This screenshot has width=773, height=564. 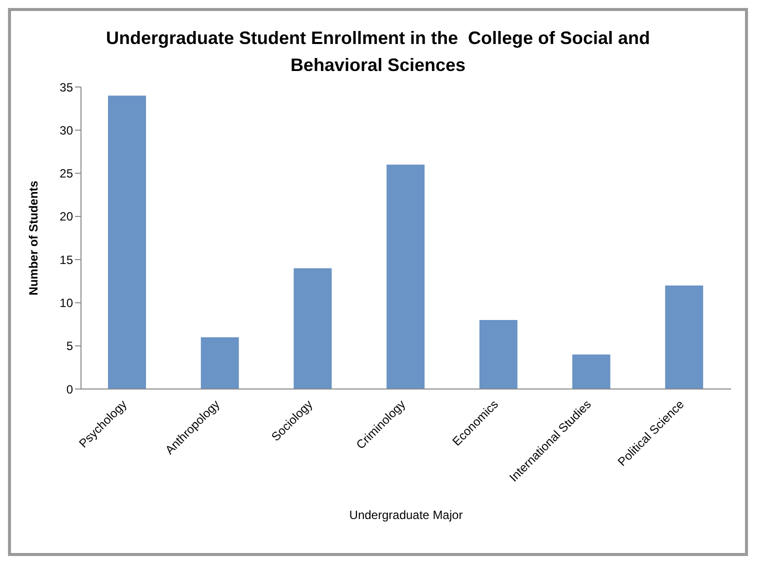 I want to click on y-axis-title: Number of Students, so click(x=33, y=238).